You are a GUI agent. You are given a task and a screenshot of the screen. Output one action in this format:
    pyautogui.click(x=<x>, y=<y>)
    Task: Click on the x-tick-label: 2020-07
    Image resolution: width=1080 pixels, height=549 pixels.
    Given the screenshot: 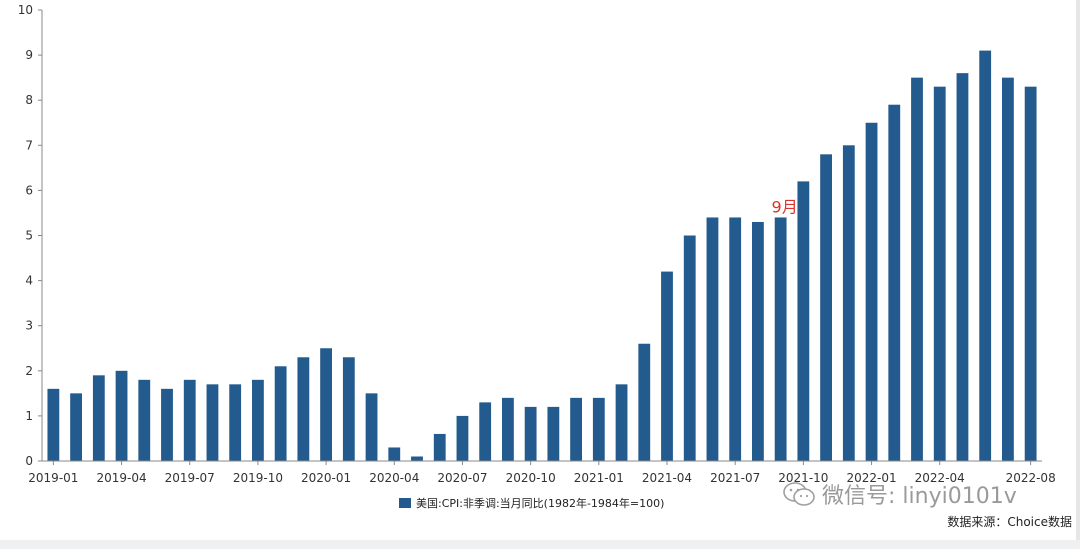 What is the action you would take?
    pyautogui.click(x=462, y=478)
    